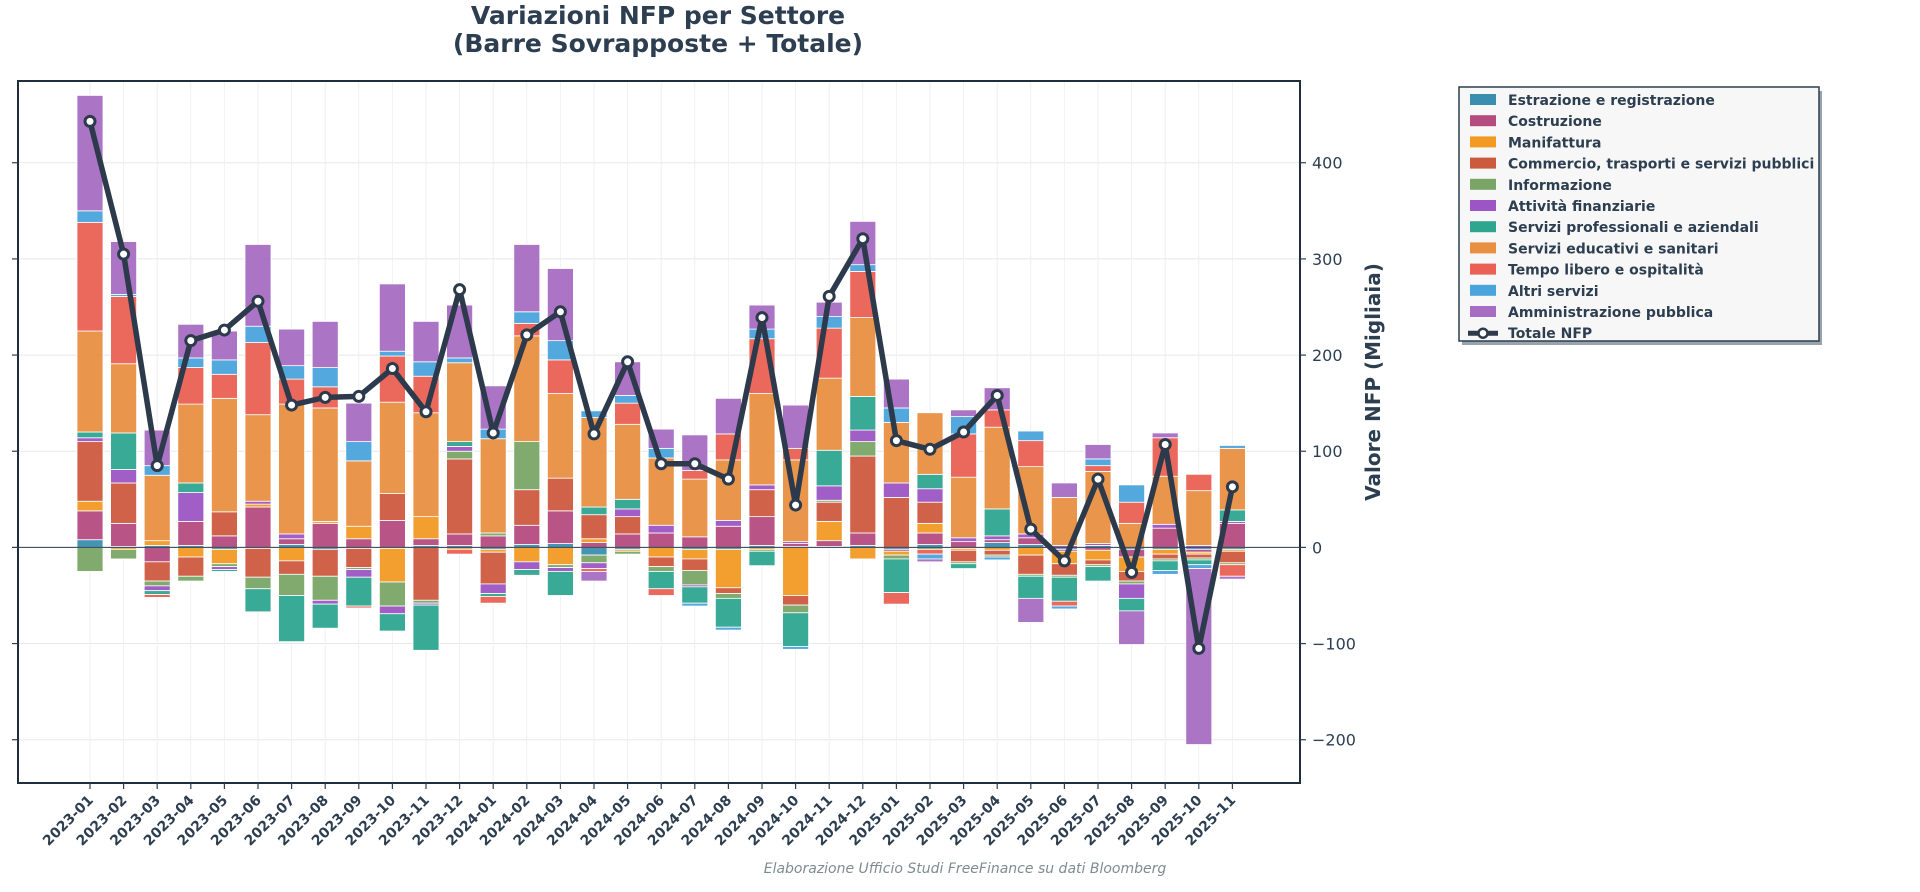  What do you see at coordinates (1613, 249) in the screenshot?
I see `legend-label: Servizi educativi e sanitari` at bounding box center [1613, 249].